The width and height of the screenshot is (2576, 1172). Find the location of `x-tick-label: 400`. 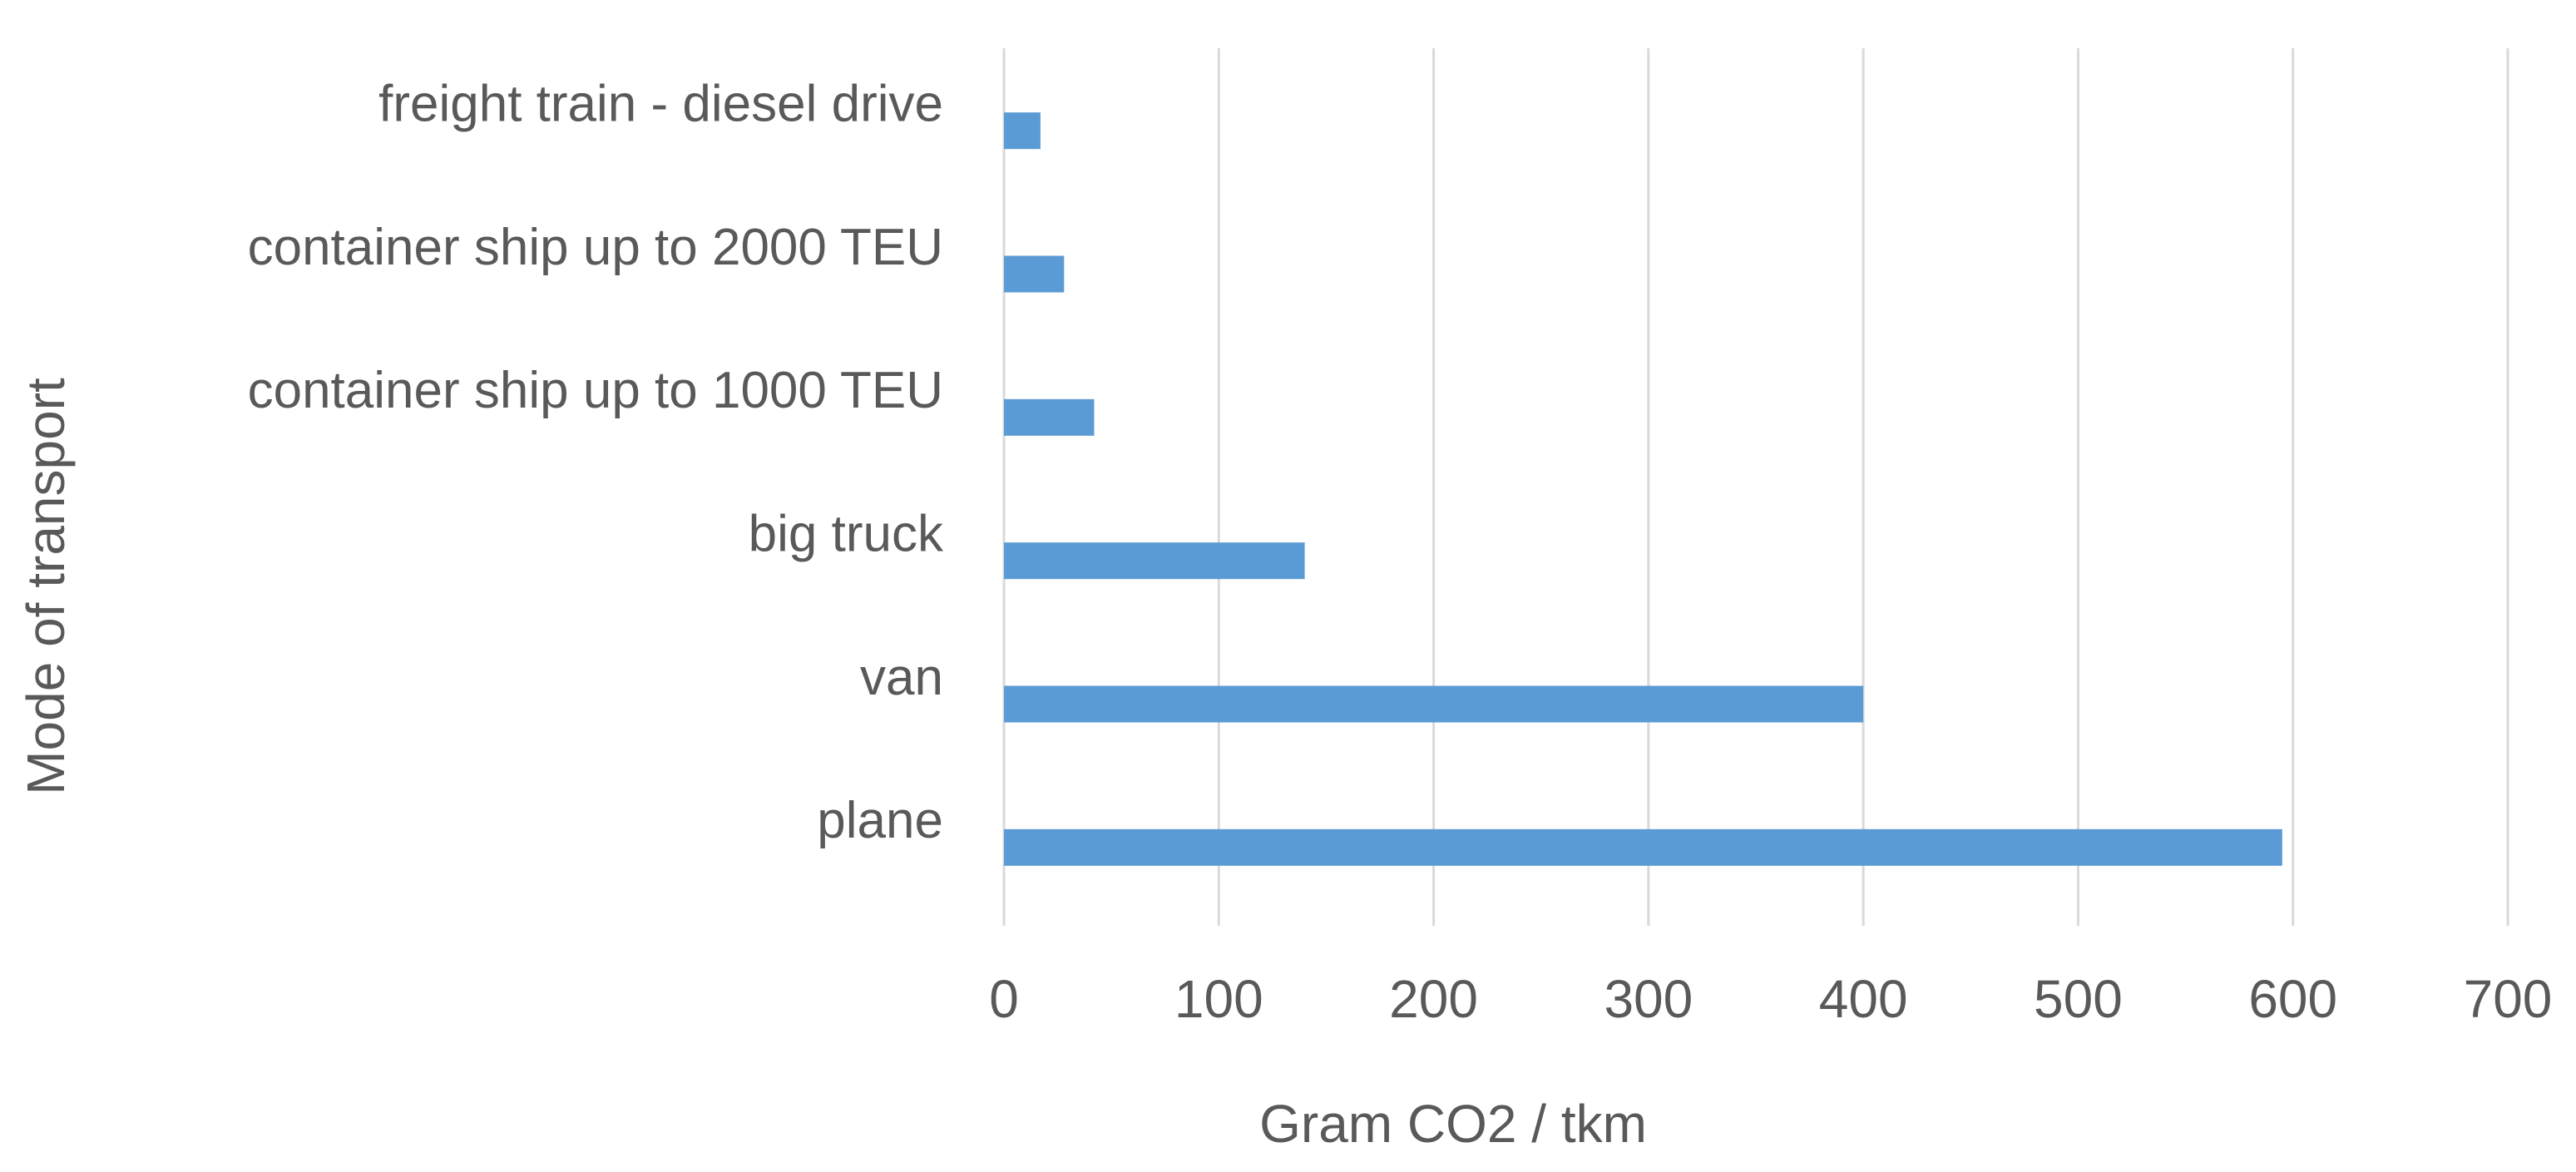

x-tick-label: 400 is located at coordinates (1863, 999).